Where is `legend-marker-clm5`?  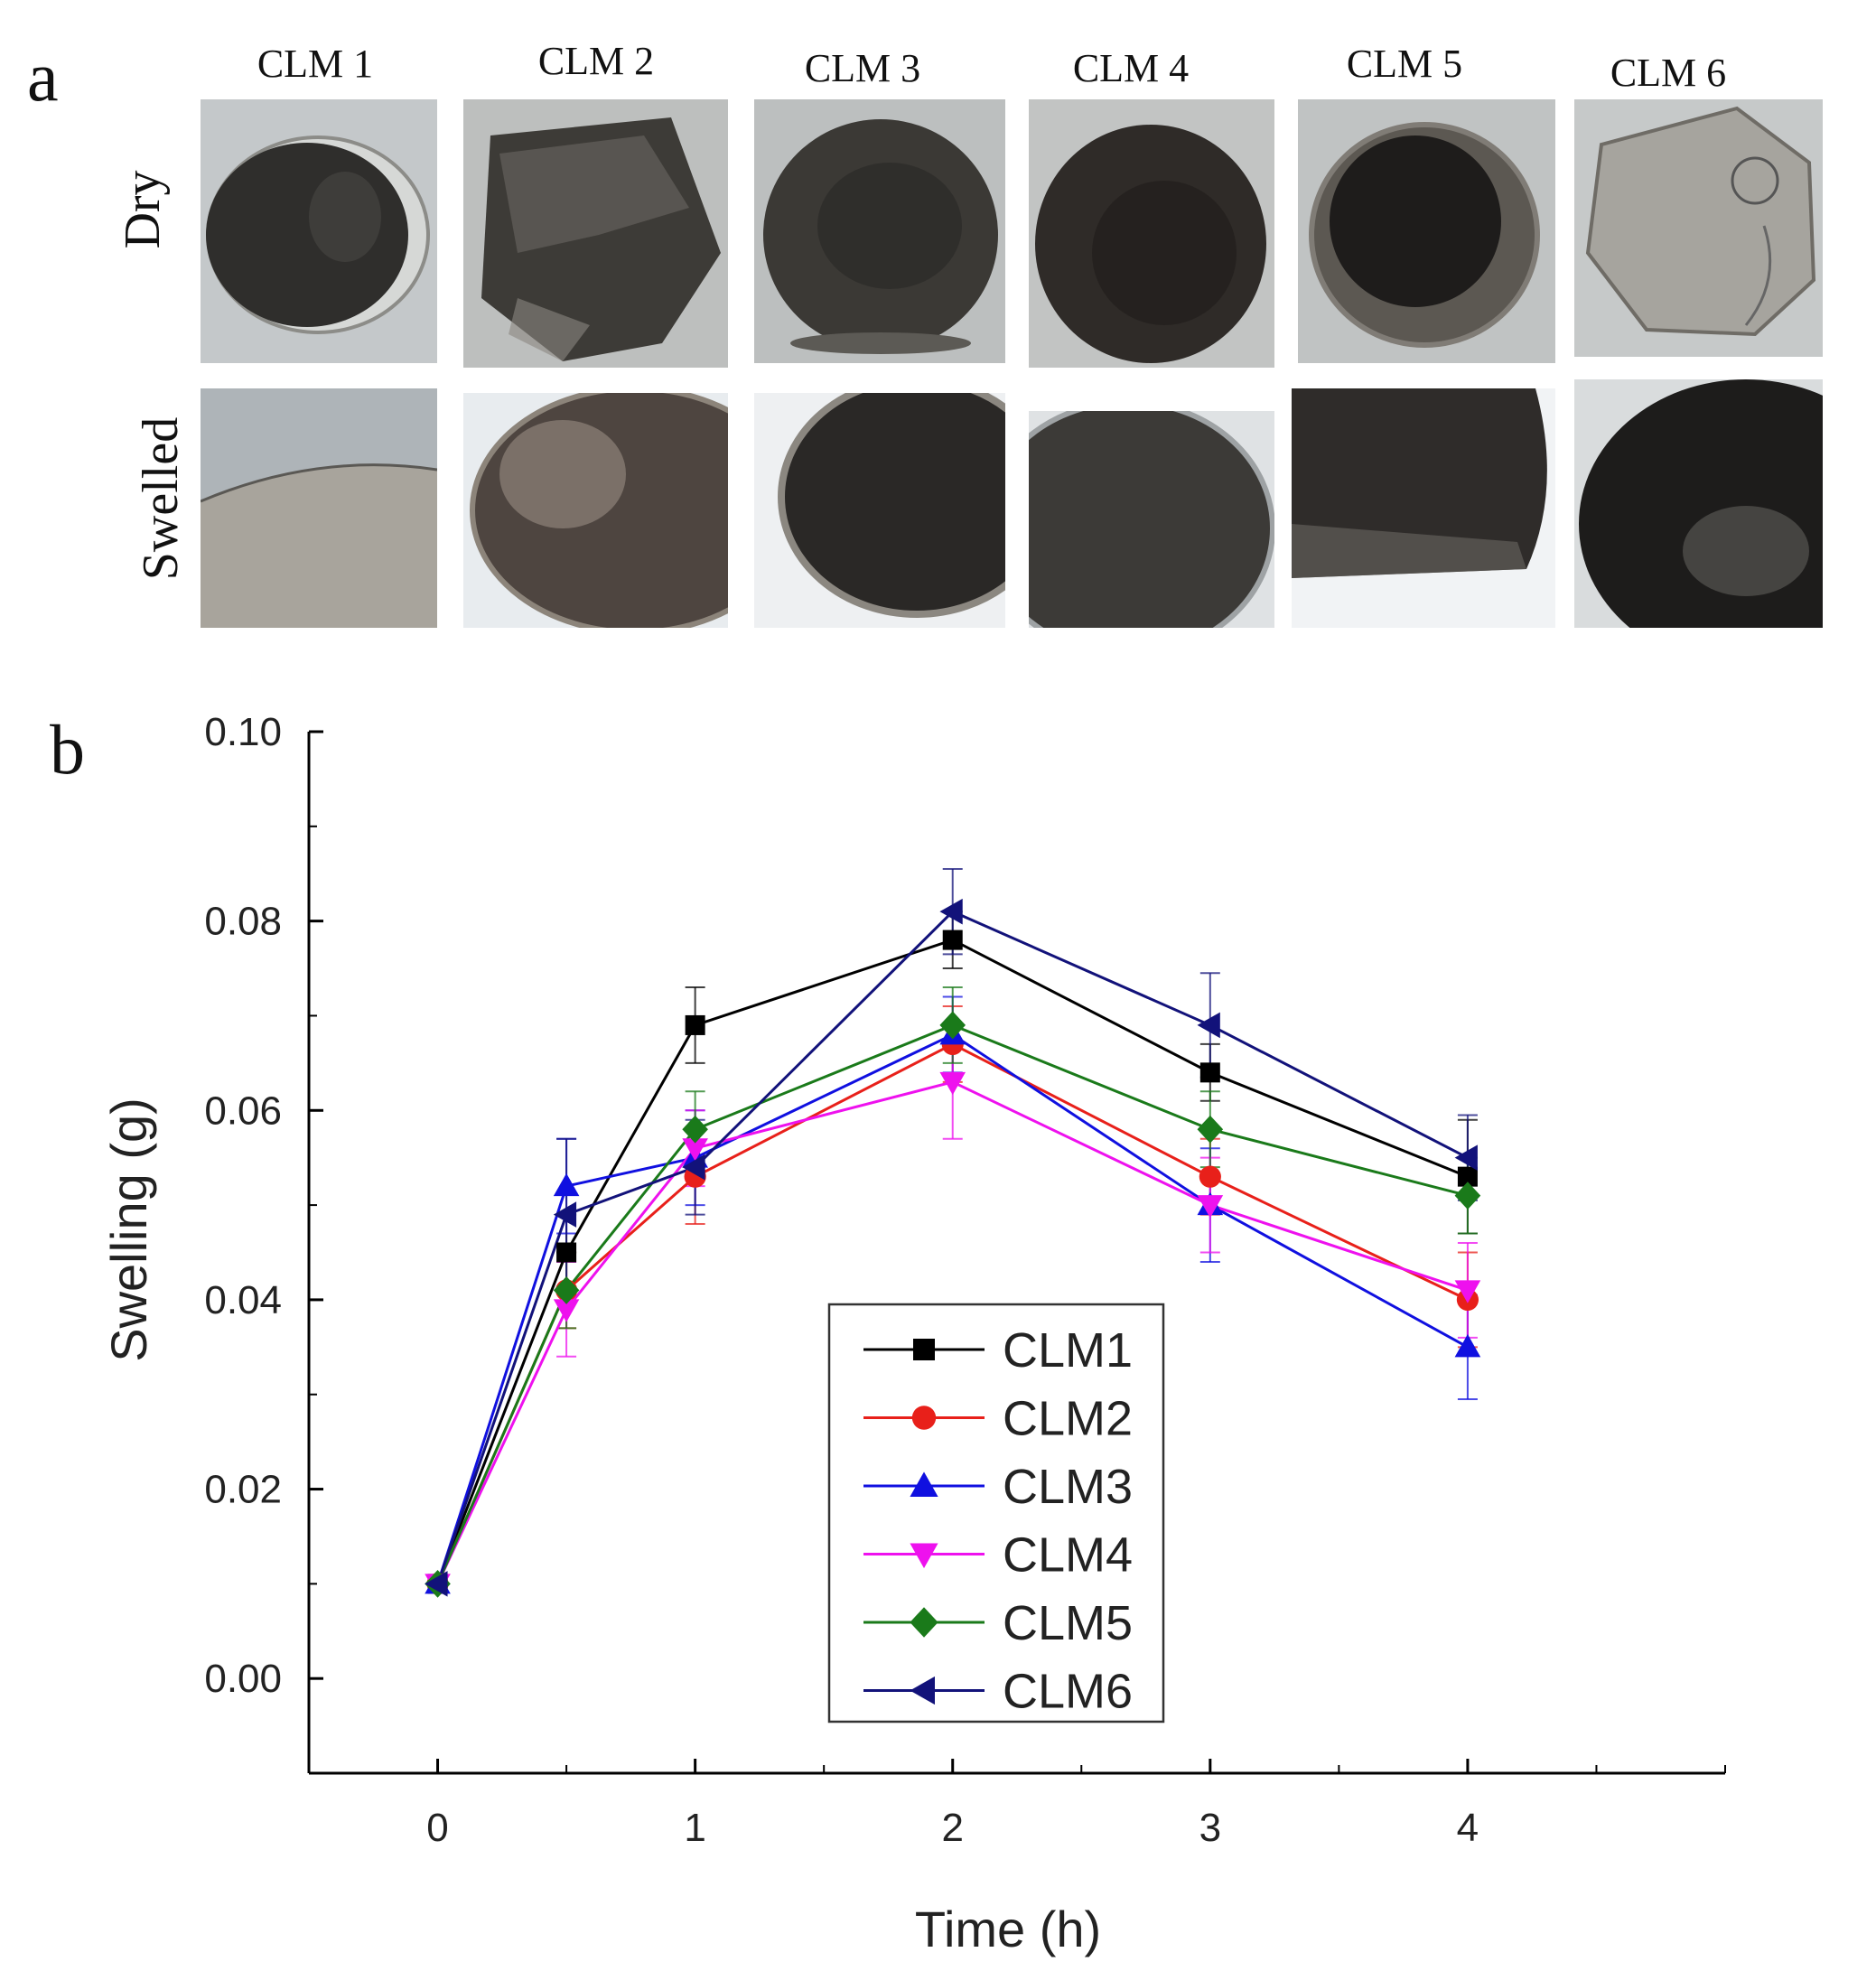
legend-marker-clm5 is located at coordinates (924, 1623).